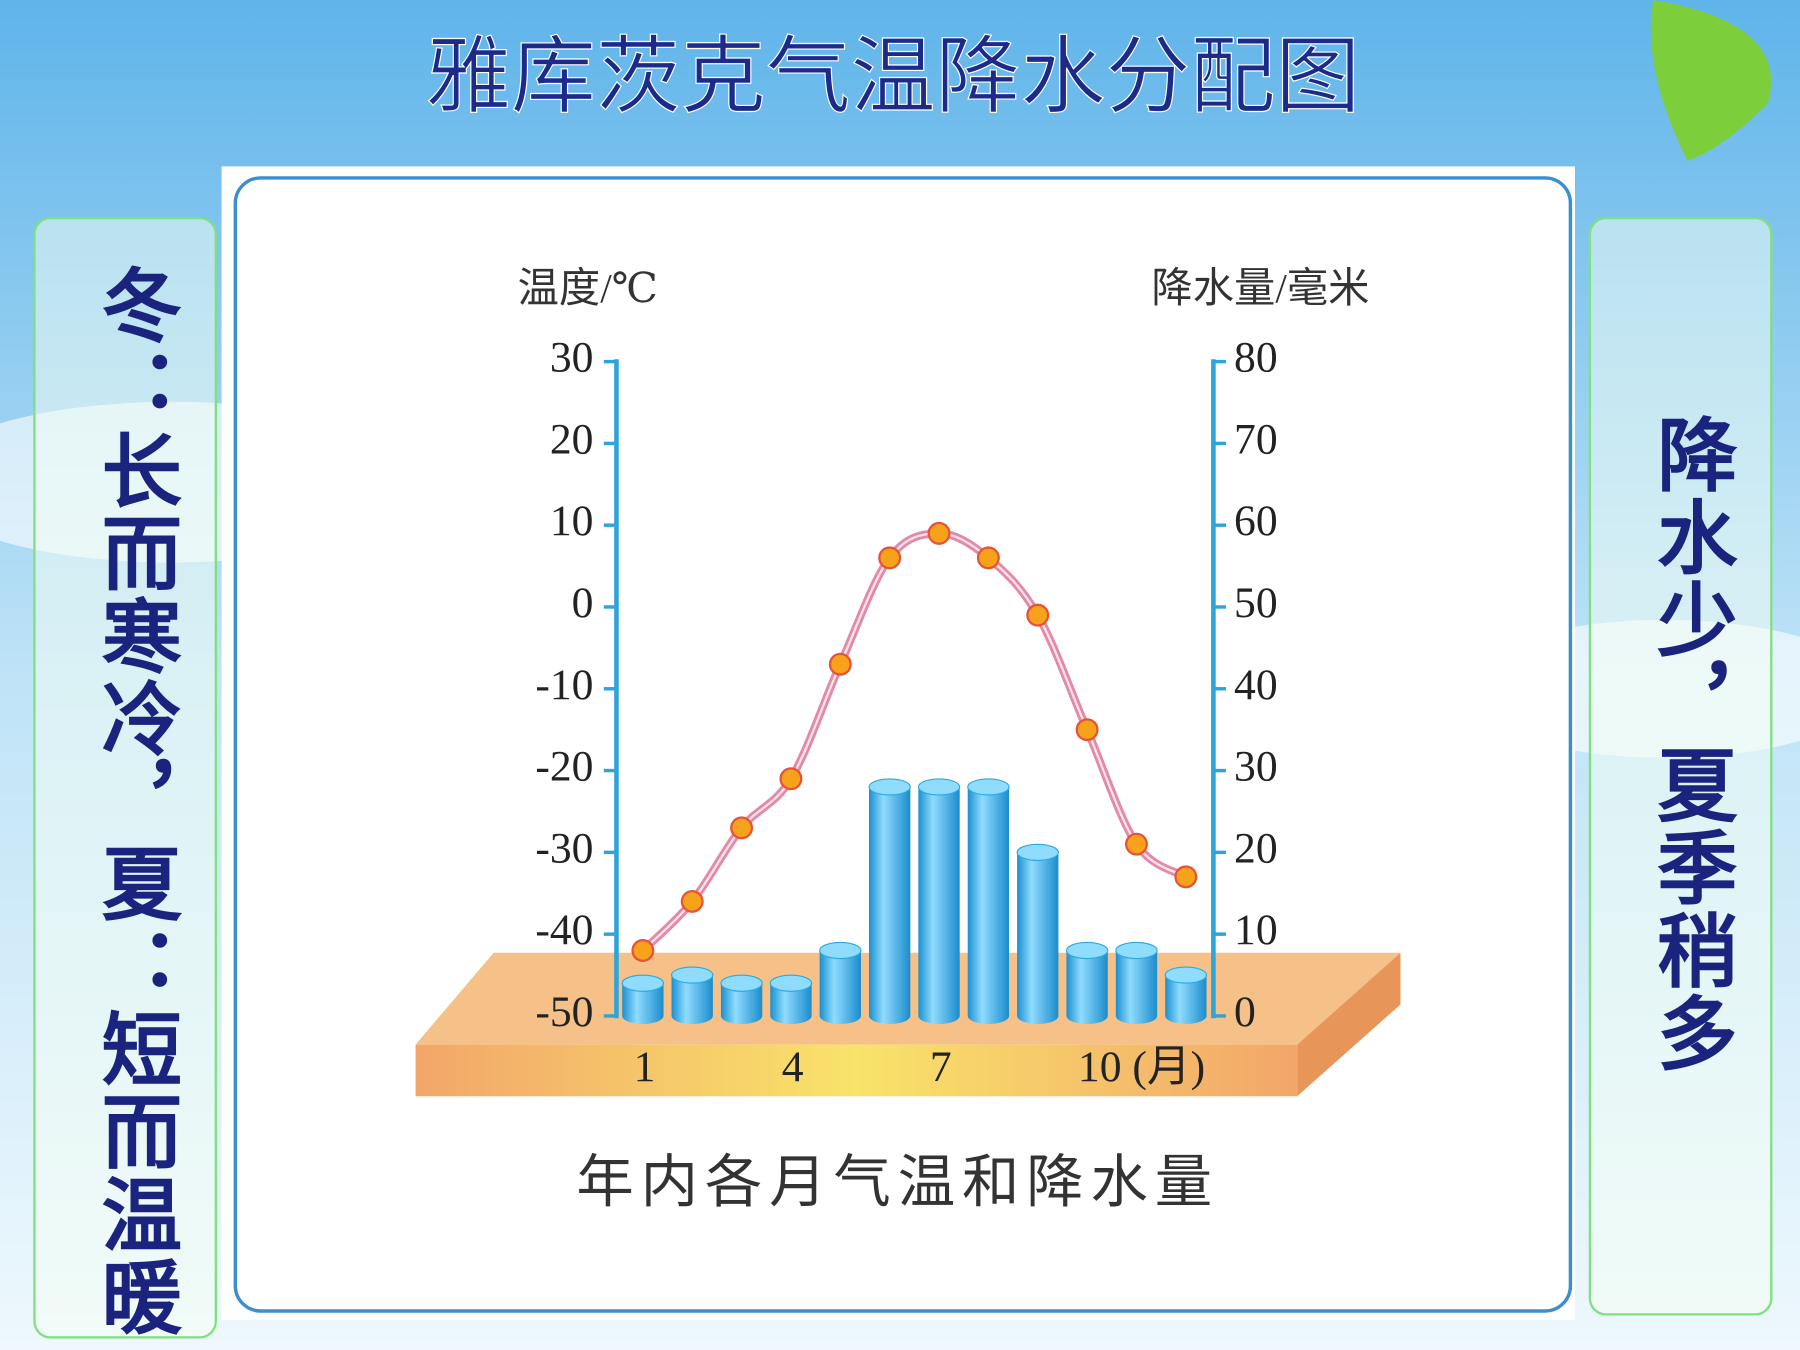  What do you see at coordinates (1256, 767) in the screenshot?
I see `y2-tick-label: 30` at bounding box center [1256, 767].